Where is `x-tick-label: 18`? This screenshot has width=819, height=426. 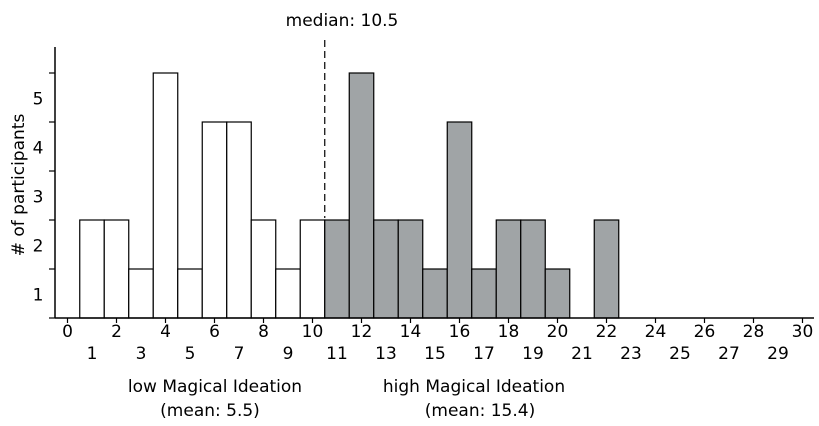
x-tick-label: 18 is located at coordinates (509, 332).